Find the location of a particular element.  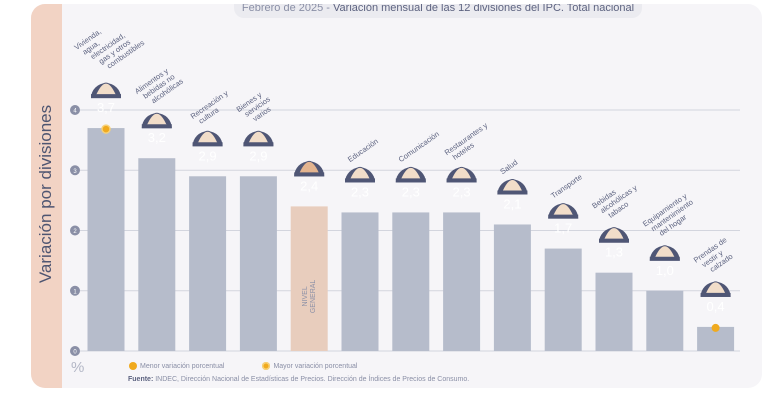

value-label: 2,4 is located at coordinates (309, 185).